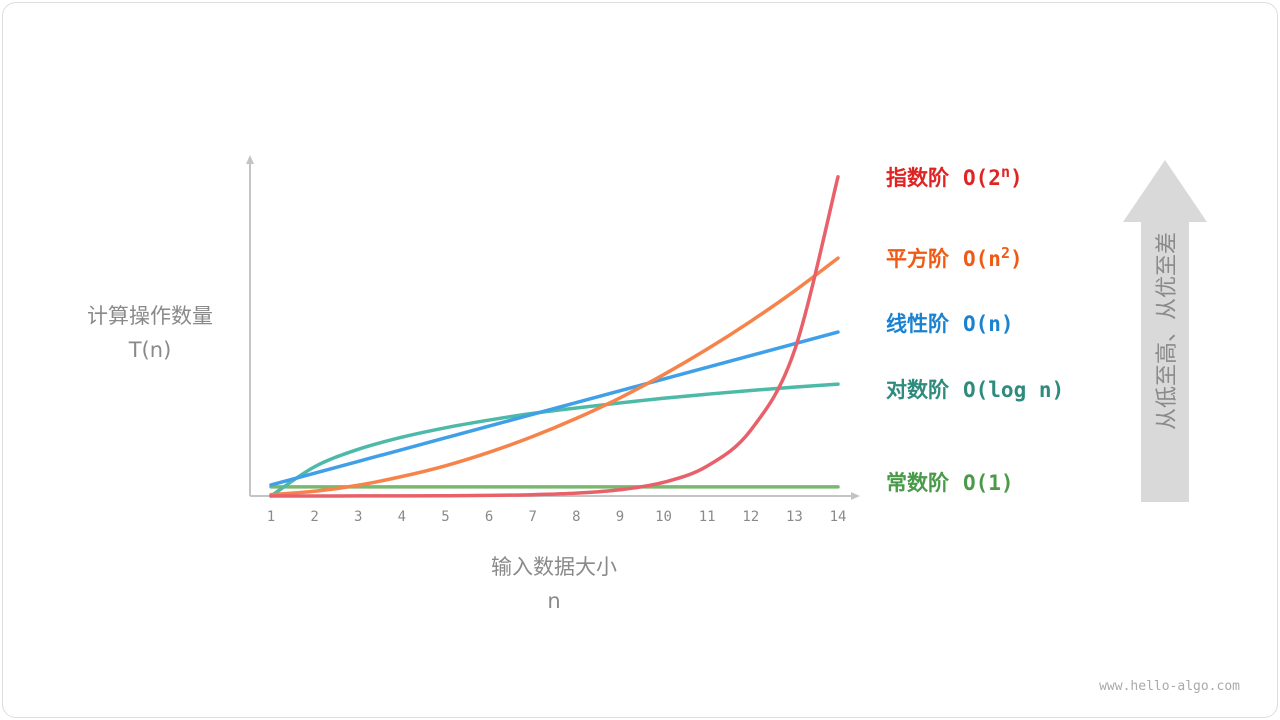  I want to click on x-tick-label: 8, so click(576, 517).